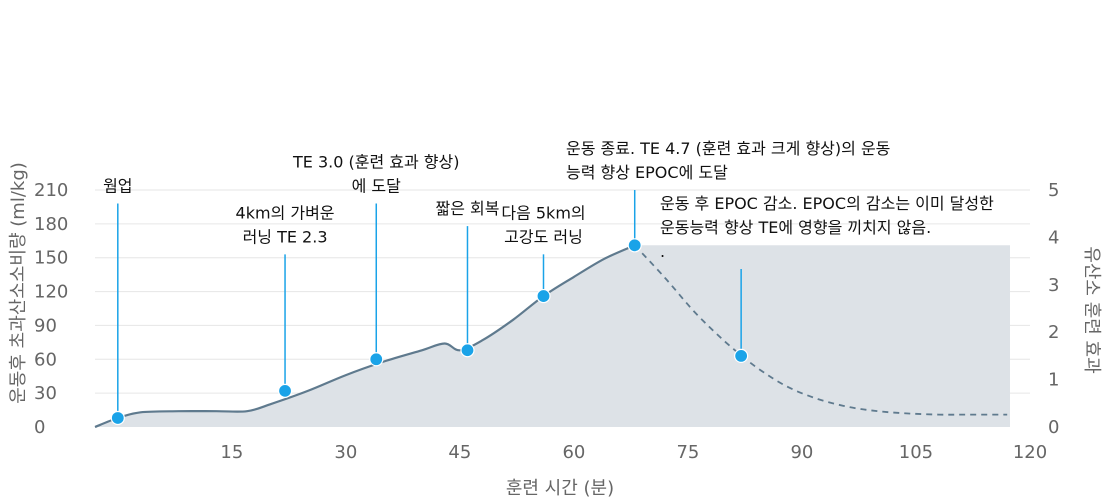  What do you see at coordinates (45, 359) in the screenshot?
I see `y-tick-label: 60` at bounding box center [45, 359].